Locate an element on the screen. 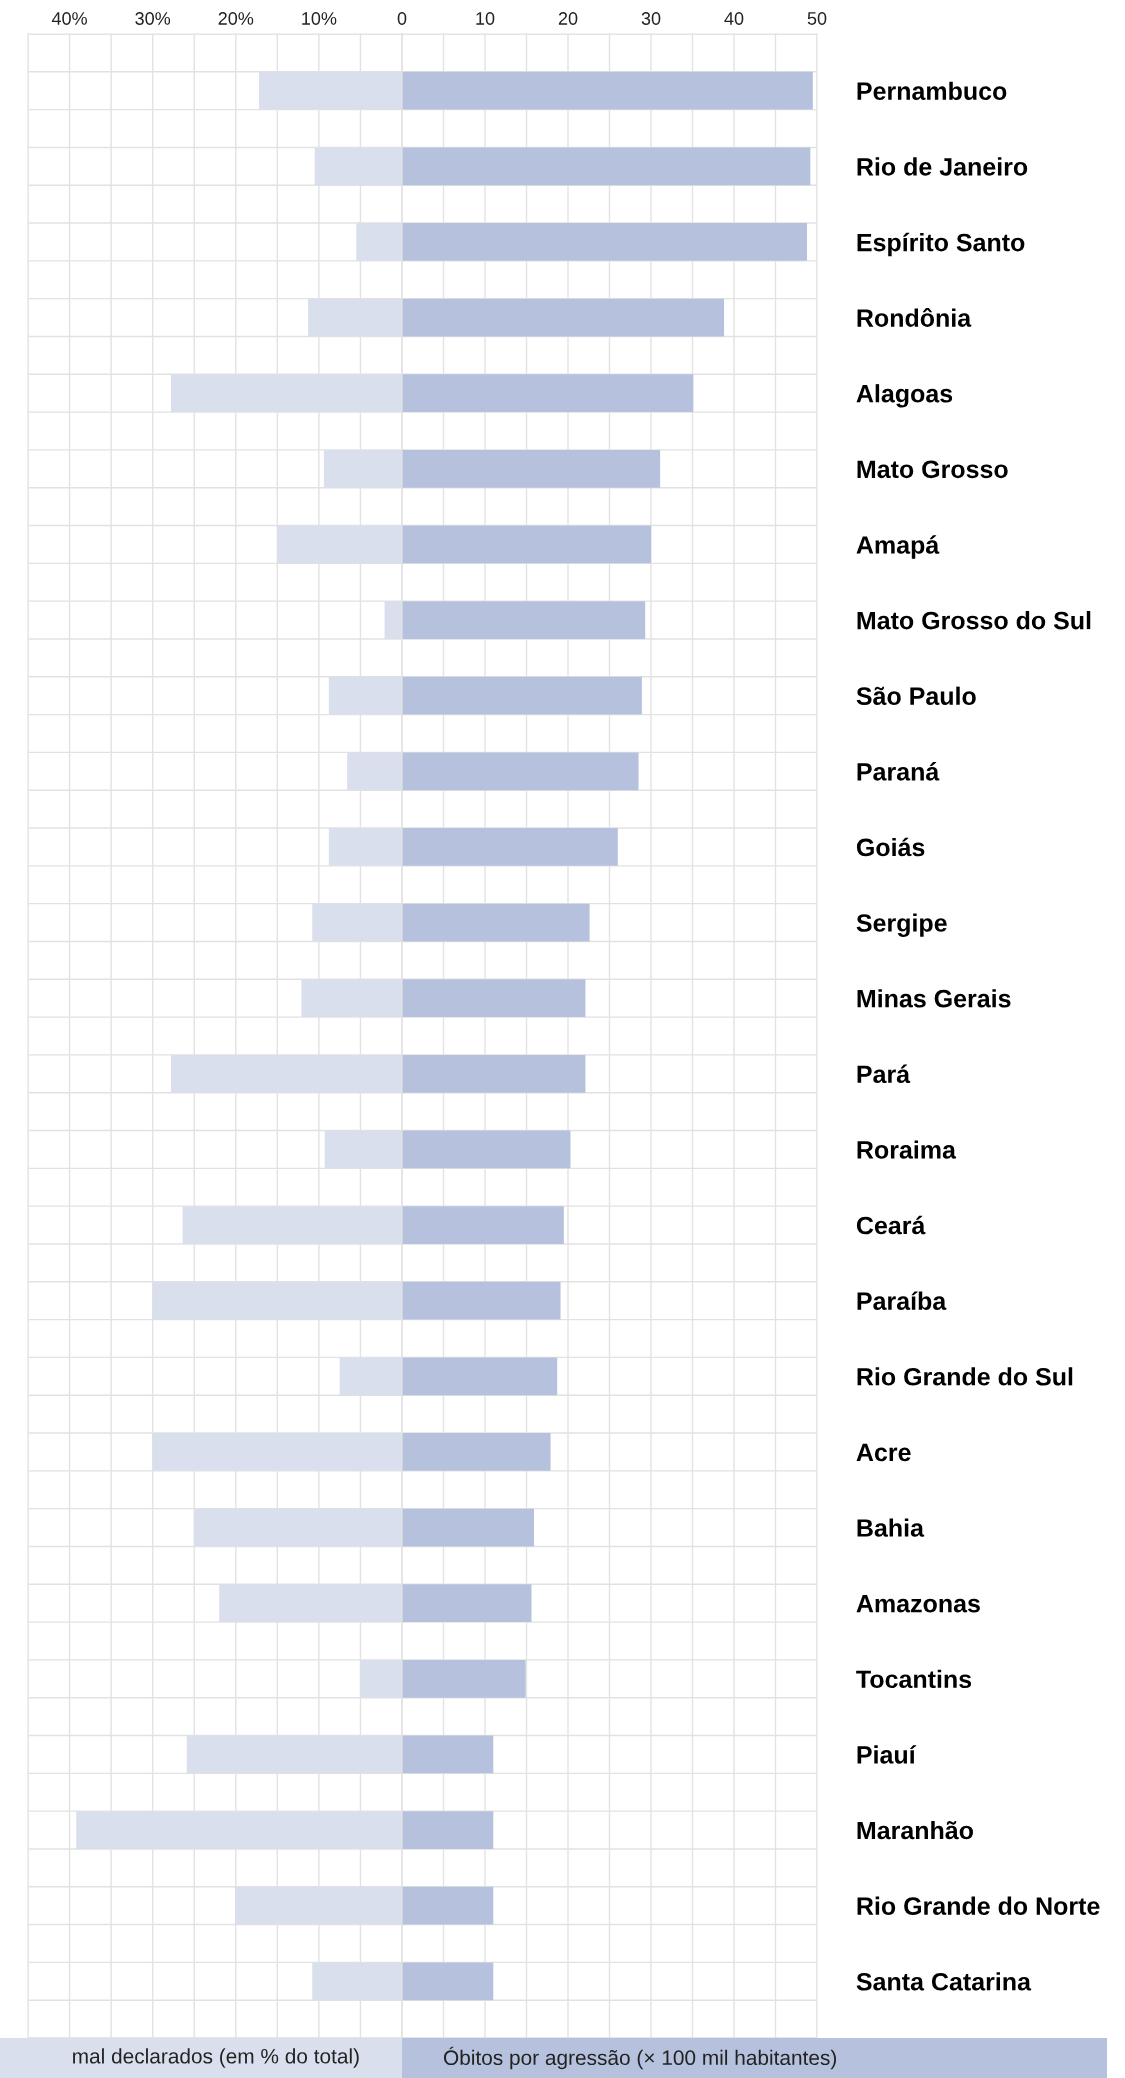 The height and width of the screenshot is (2078, 1125). y-tick-label: Roraima is located at coordinates (907, 1149).